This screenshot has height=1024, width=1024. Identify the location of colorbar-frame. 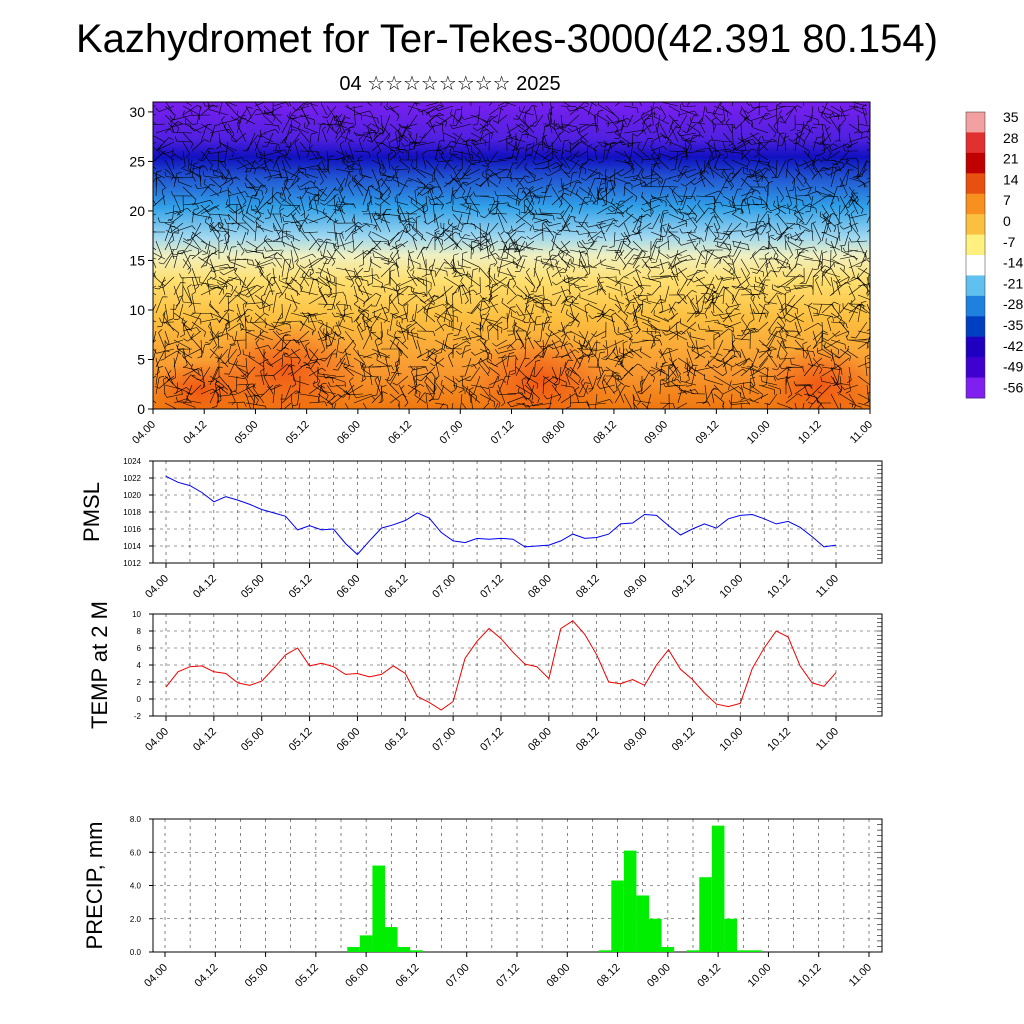
(975, 255).